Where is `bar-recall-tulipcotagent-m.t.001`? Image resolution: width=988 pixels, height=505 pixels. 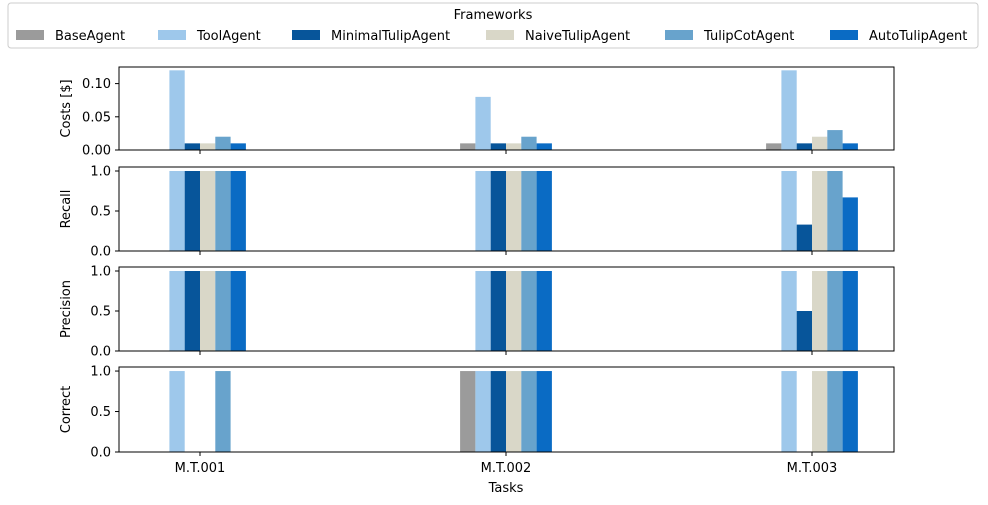
bar-recall-tulipcotagent-m.t.001 is located at coordinates (223, 211).